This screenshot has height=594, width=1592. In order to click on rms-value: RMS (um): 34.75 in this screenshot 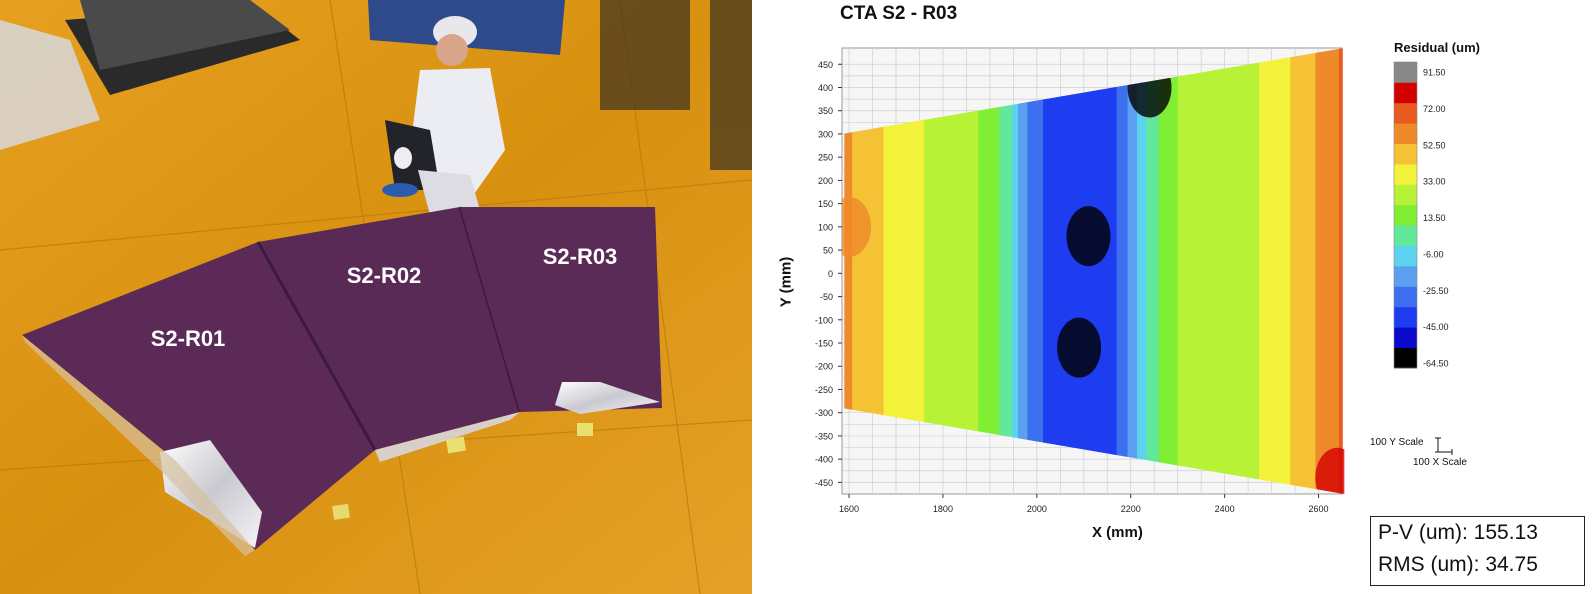, I will do `click(1458, 564)`.